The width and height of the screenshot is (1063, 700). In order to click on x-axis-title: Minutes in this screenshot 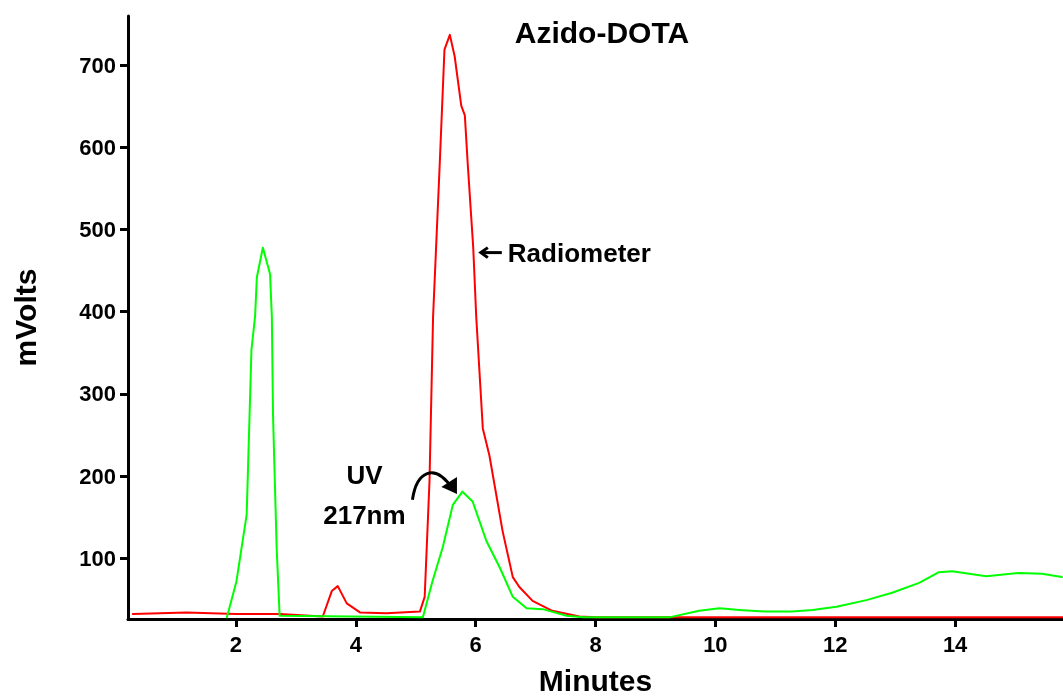, I will do `click(595, 680)`.